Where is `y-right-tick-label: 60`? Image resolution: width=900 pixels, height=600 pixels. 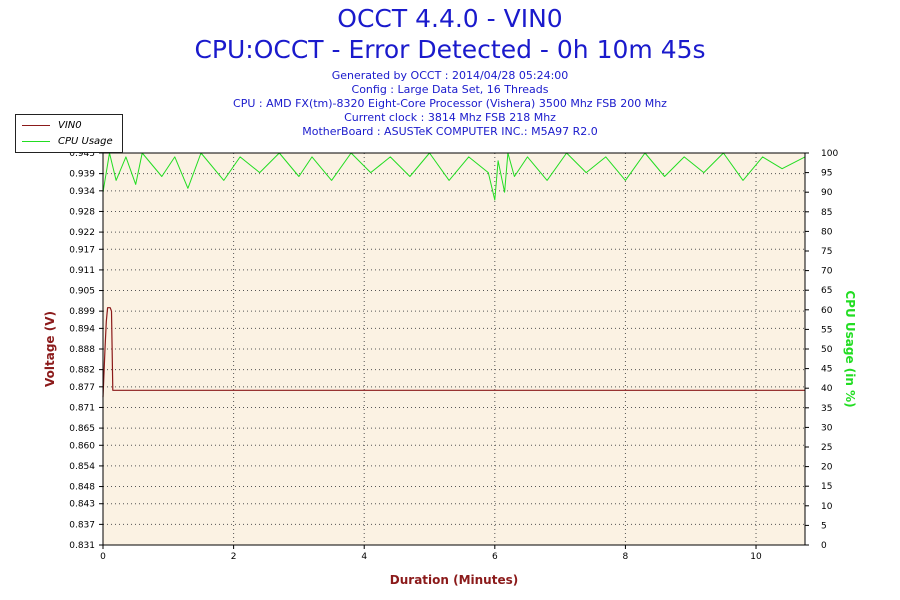 y-right-tick-label: 60 is located at coordinates (827, 311).